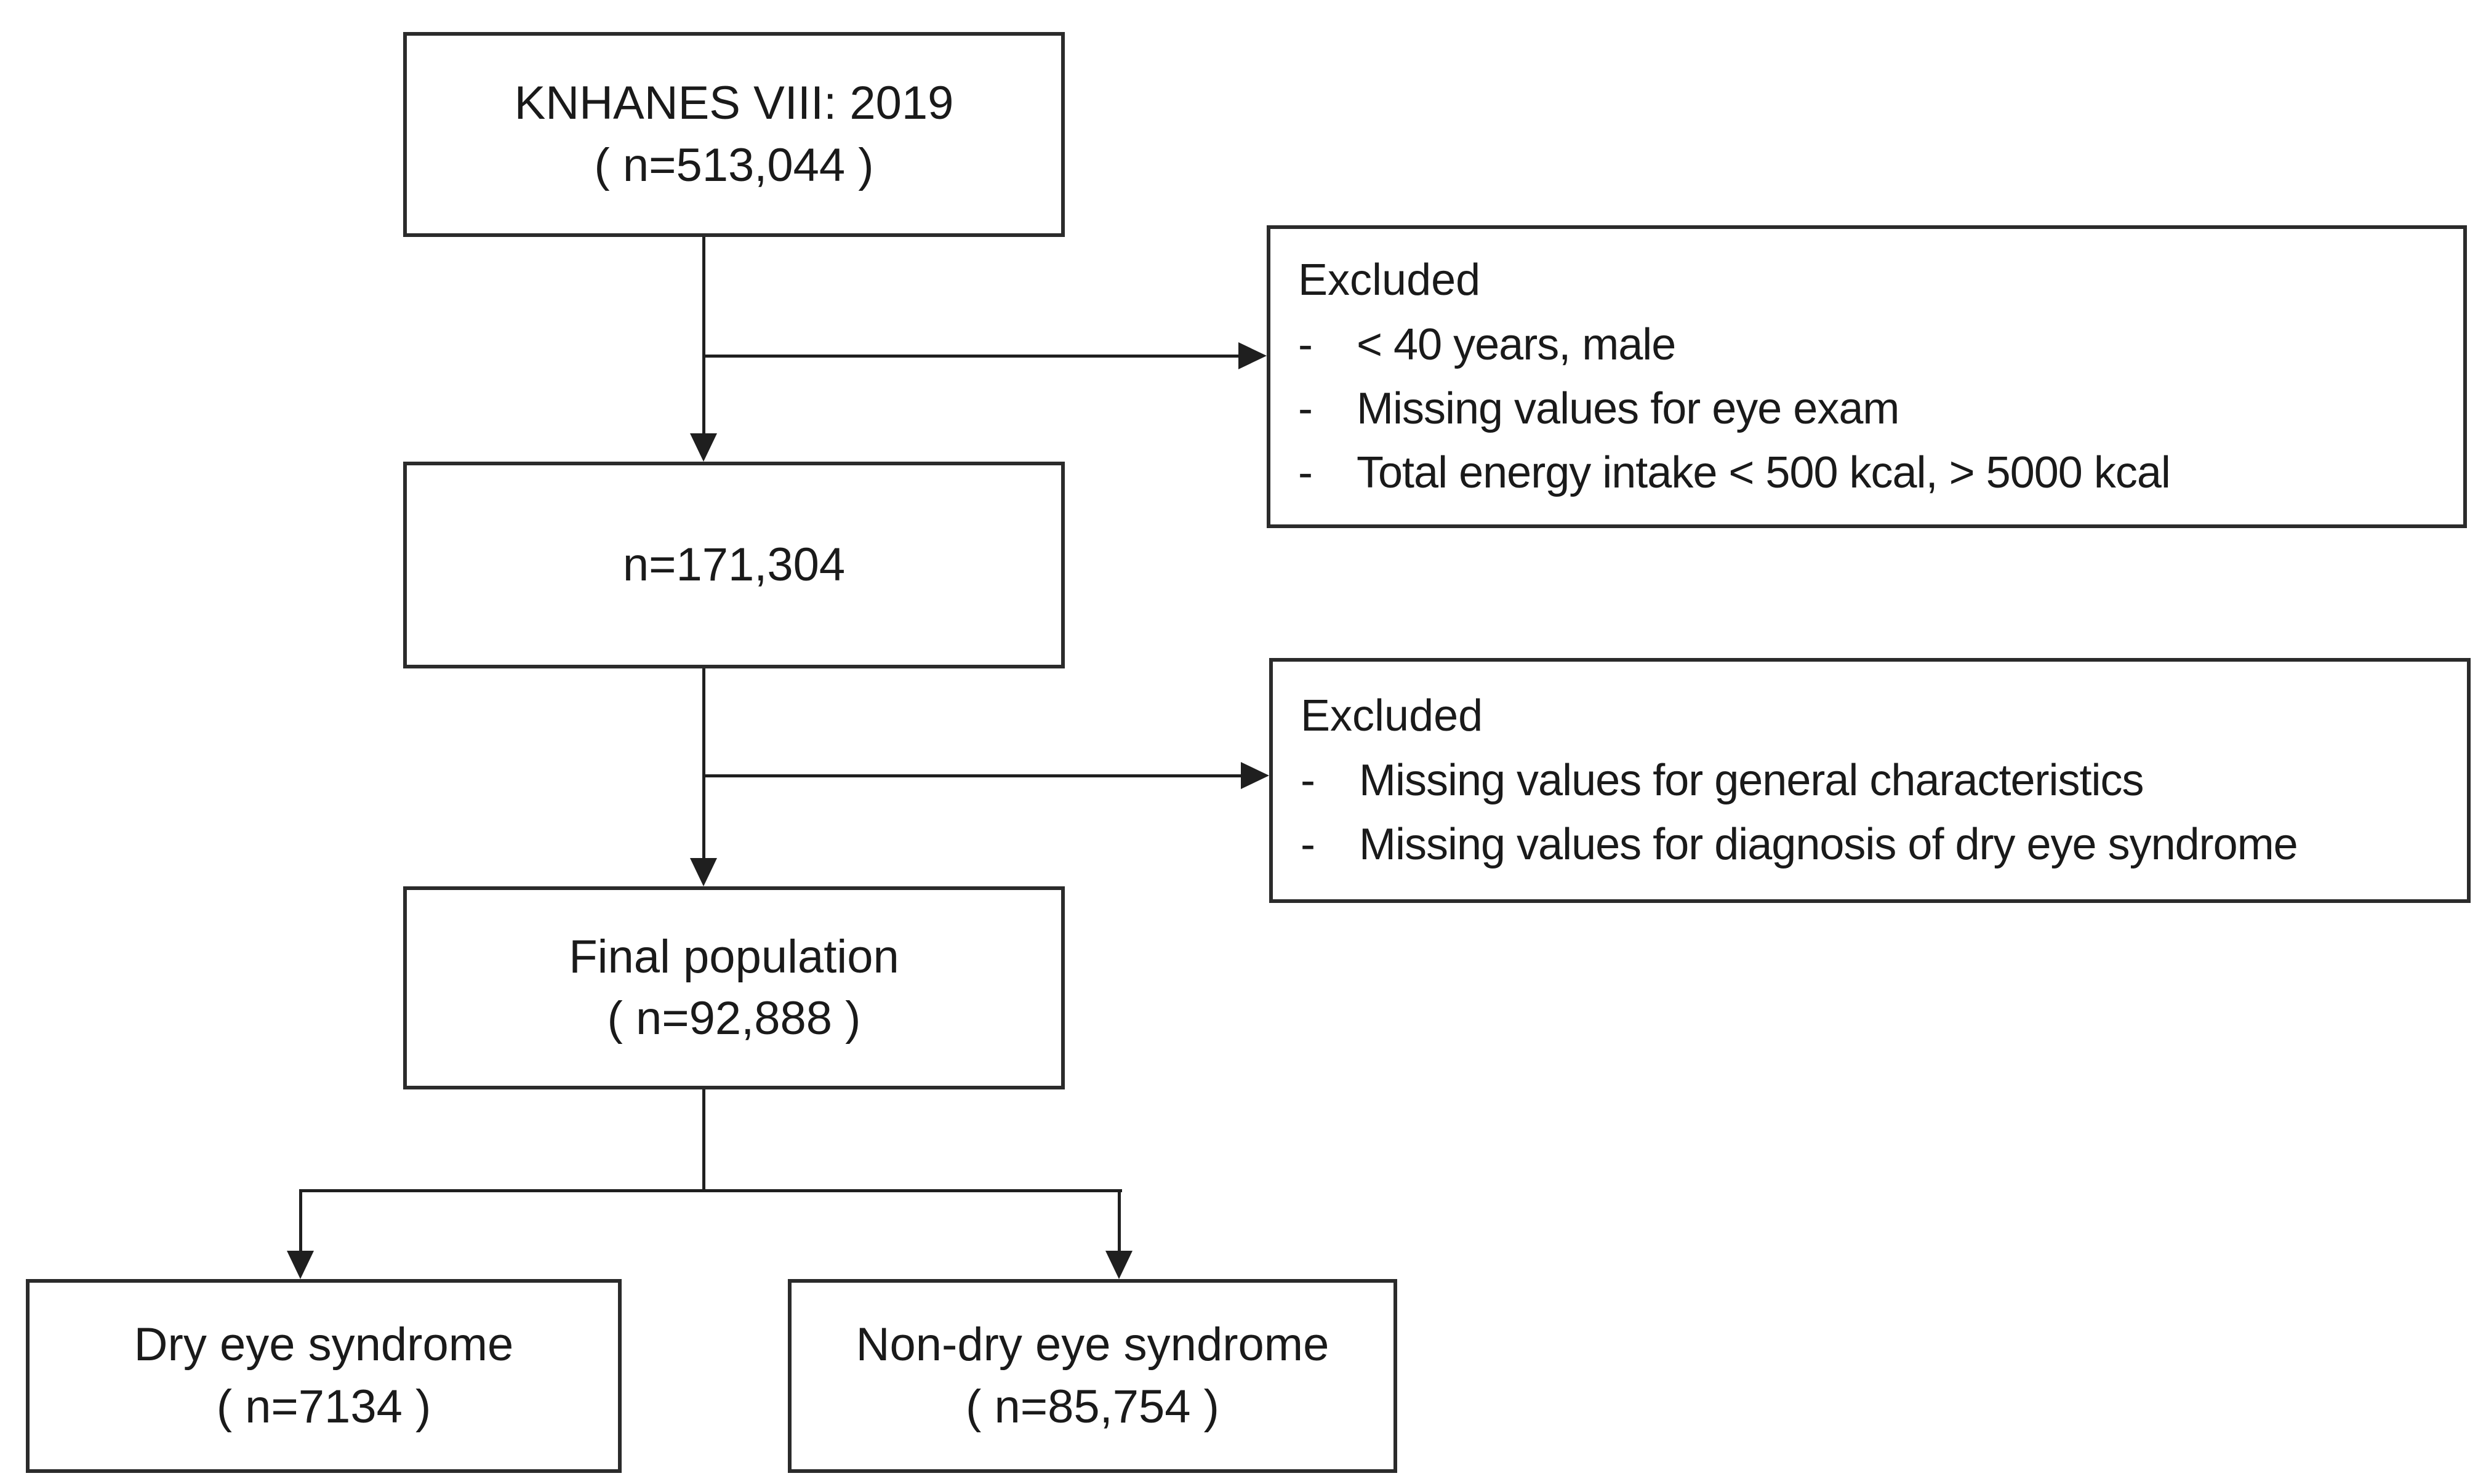  What do you see at coordinates (1516, 344) in the screenshot?
I see `excluded-1-item-text: < 40 years, male` at bounding box center [1516, 344].